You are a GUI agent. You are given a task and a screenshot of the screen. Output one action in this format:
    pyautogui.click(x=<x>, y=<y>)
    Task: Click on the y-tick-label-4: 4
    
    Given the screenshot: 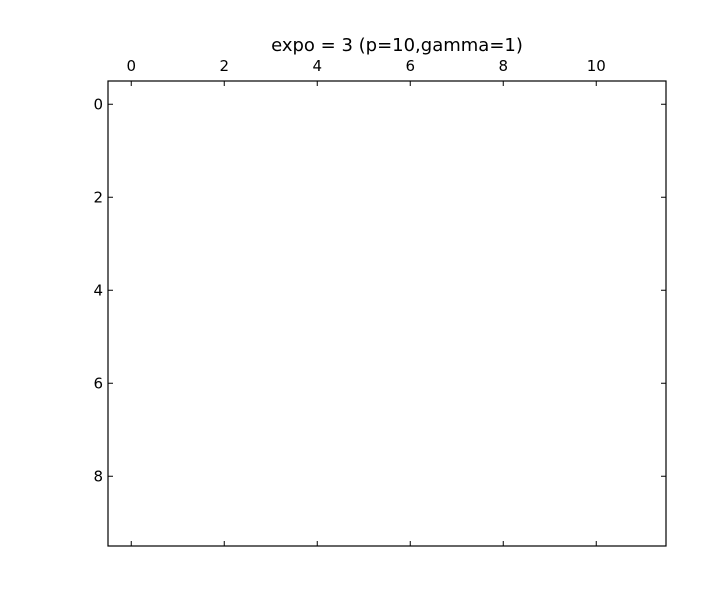 What is the action you would take?
    pyautogui.click(x=98, y=290)
    